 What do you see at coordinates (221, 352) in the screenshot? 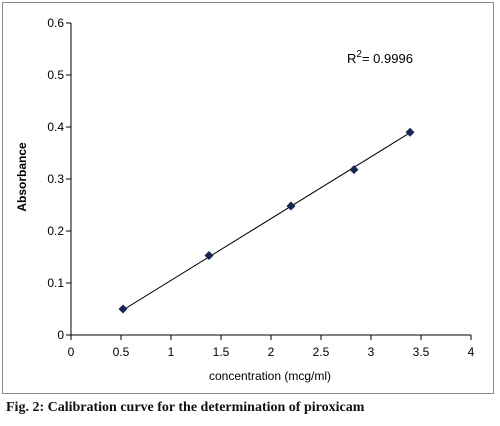
I see `x-tick-label: 1.5` at bounding box center [221, 352].